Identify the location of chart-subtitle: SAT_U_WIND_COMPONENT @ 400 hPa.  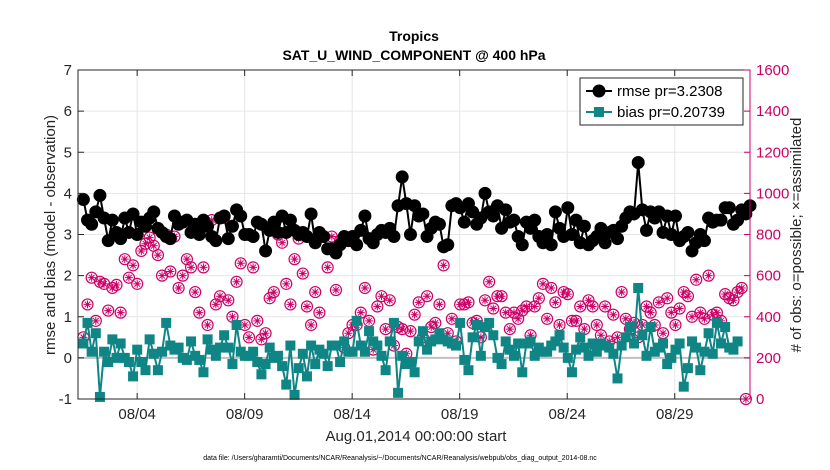
(413, 55).